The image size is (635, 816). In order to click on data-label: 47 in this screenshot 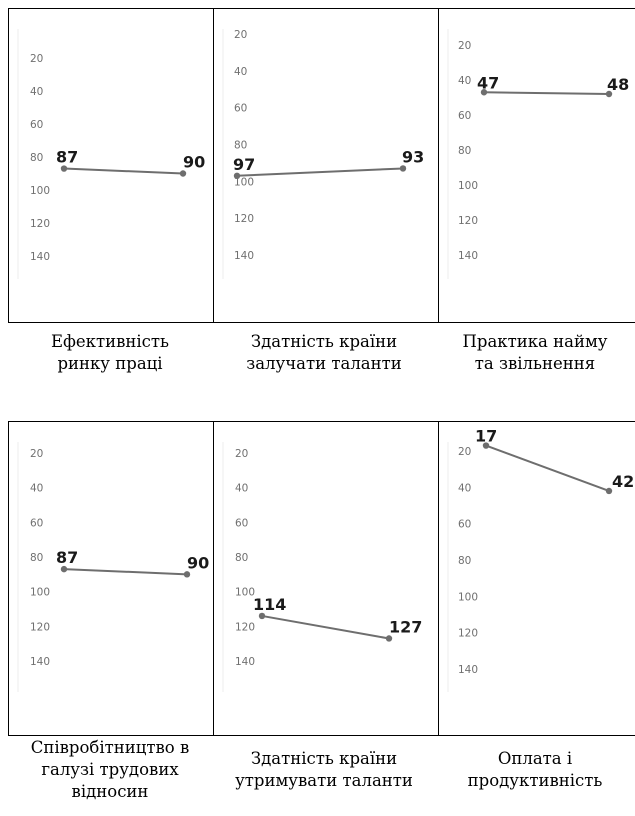, I will do `click(488, 82)`.